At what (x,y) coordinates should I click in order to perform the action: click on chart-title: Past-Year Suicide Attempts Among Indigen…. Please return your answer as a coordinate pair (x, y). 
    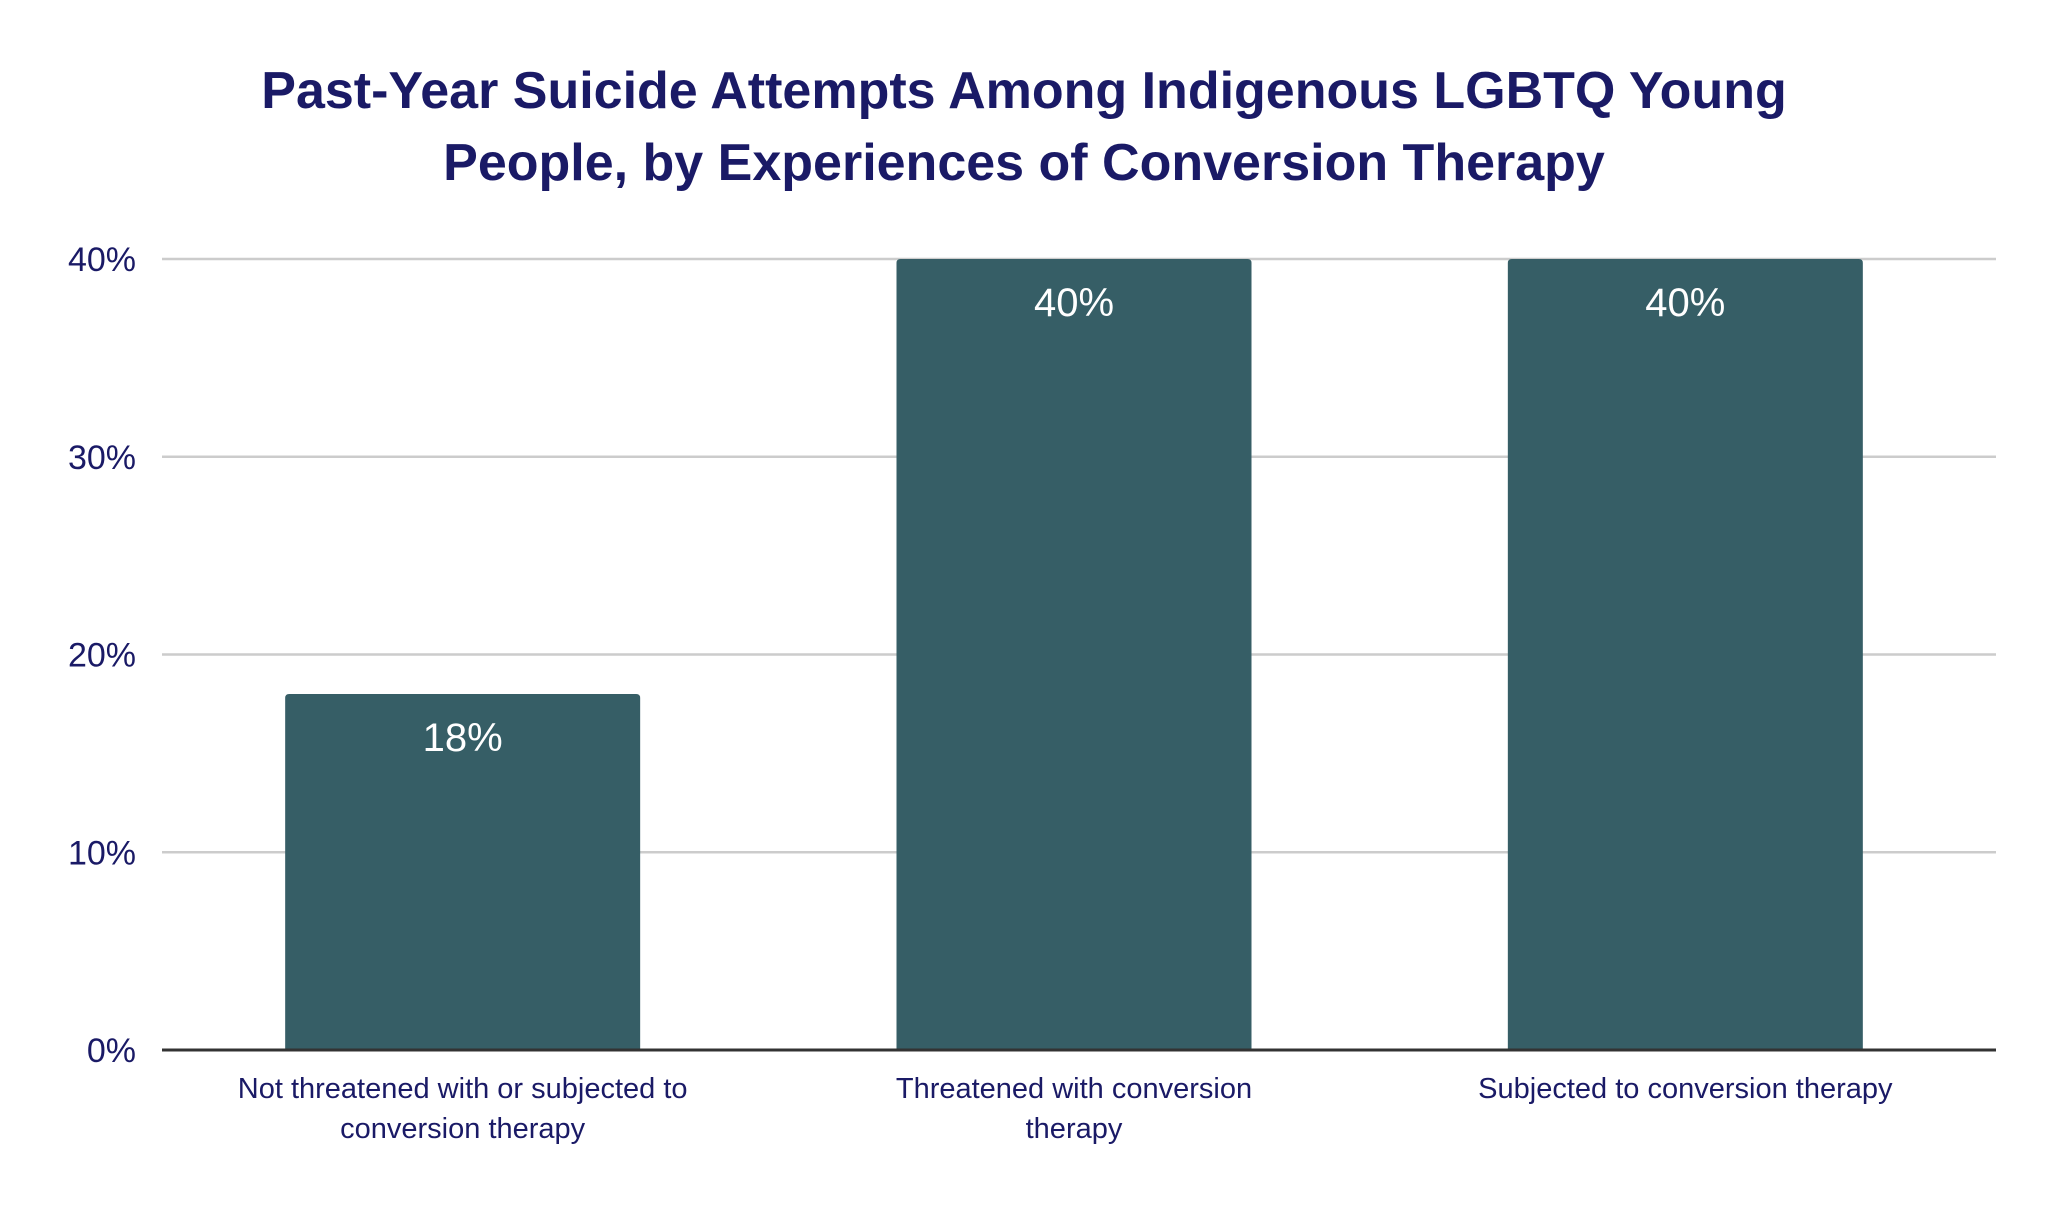
    Looking at the image, I should click on (1024, 127).